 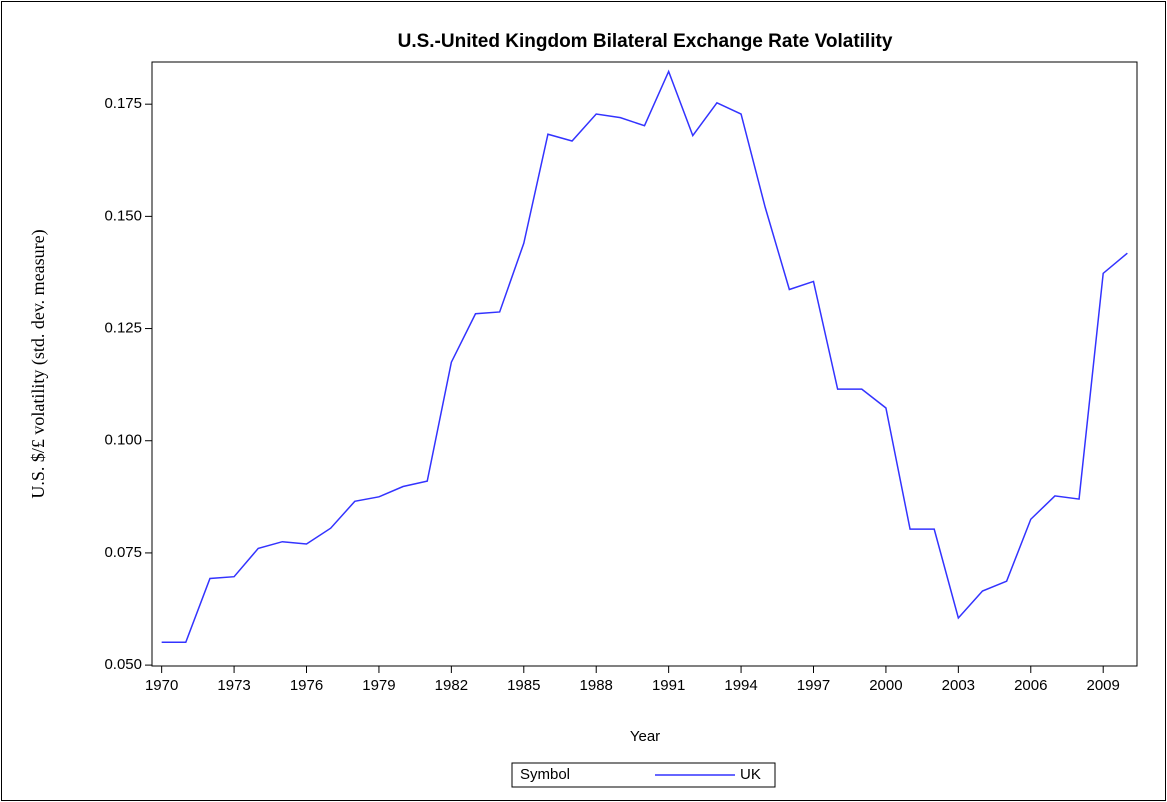 I want to click on legend-label: UK, so click(x=750, y=774).